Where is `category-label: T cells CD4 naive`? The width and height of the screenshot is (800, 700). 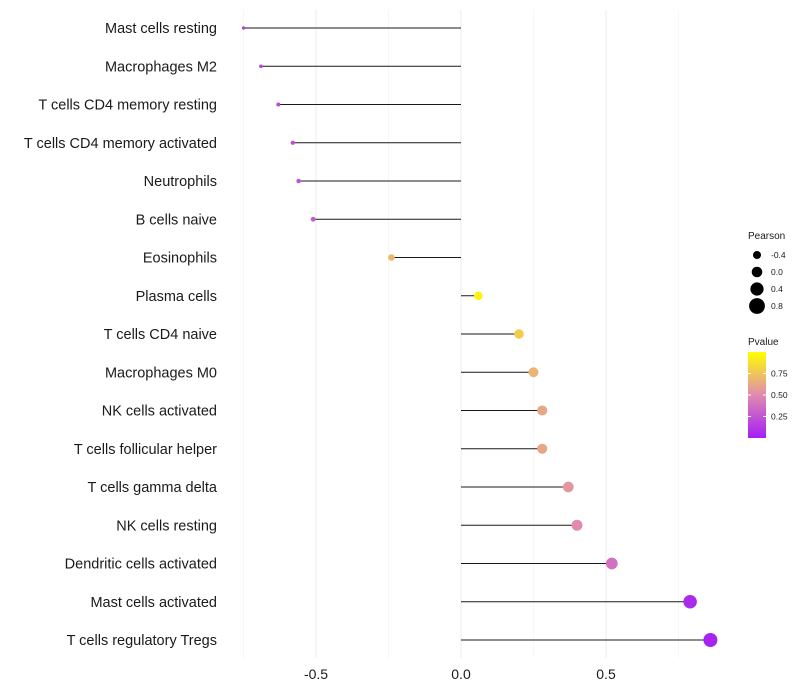 category-label: T cells CD4 naive is located at coordinates (160, 335).